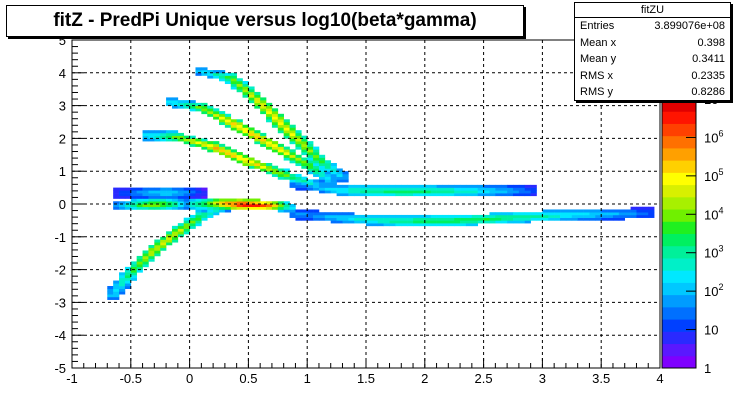 The image size is (735, 408). Describe the element at coordinates (652, 75) in the screenshot. I see `stats-rms-x: RMS x 0.2335` at that location.